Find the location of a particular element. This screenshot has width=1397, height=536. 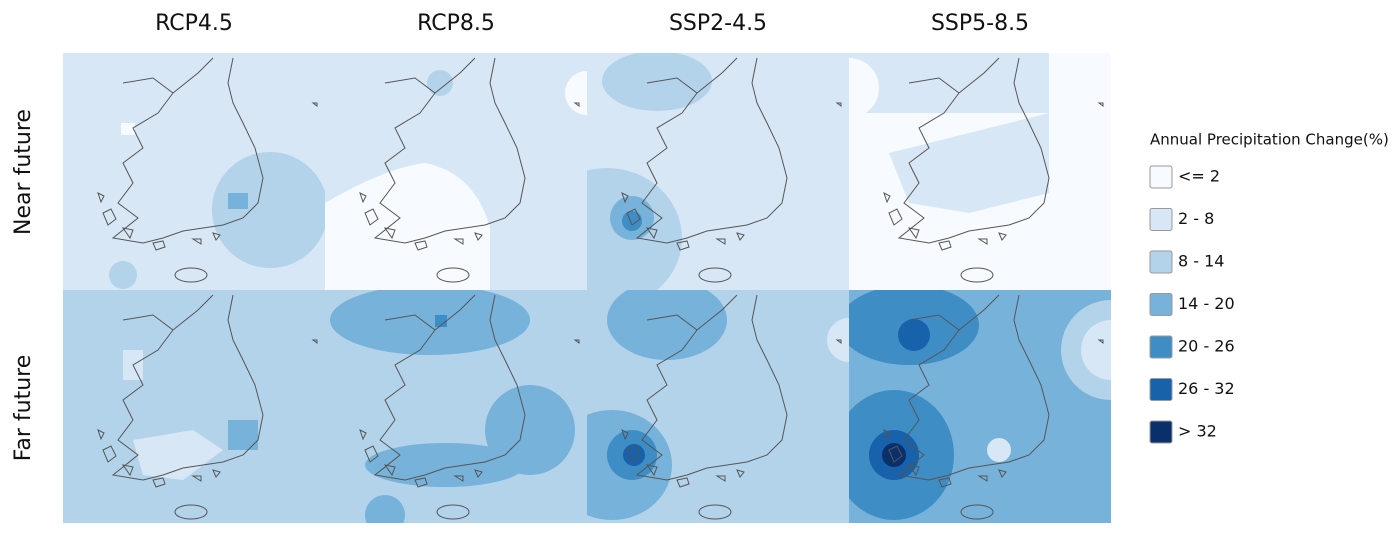

legend-label: 26 - 32 is located at coordinates (1206, 388).